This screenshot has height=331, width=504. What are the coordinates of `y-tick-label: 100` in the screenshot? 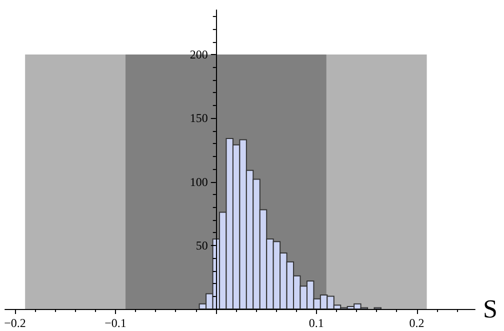 It's located at (199, 181).